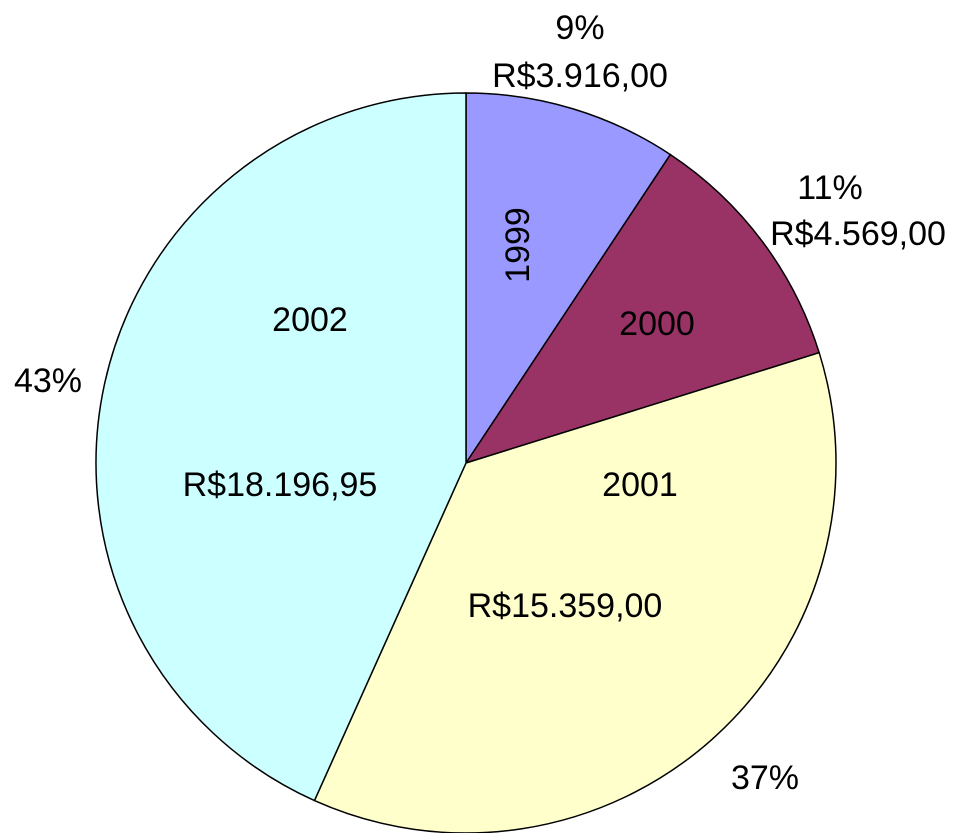 Image resolution: width=976 pixels, height=833 pixels. I want to click on slice-value-label: R$18.196,95, so click(280, 485).